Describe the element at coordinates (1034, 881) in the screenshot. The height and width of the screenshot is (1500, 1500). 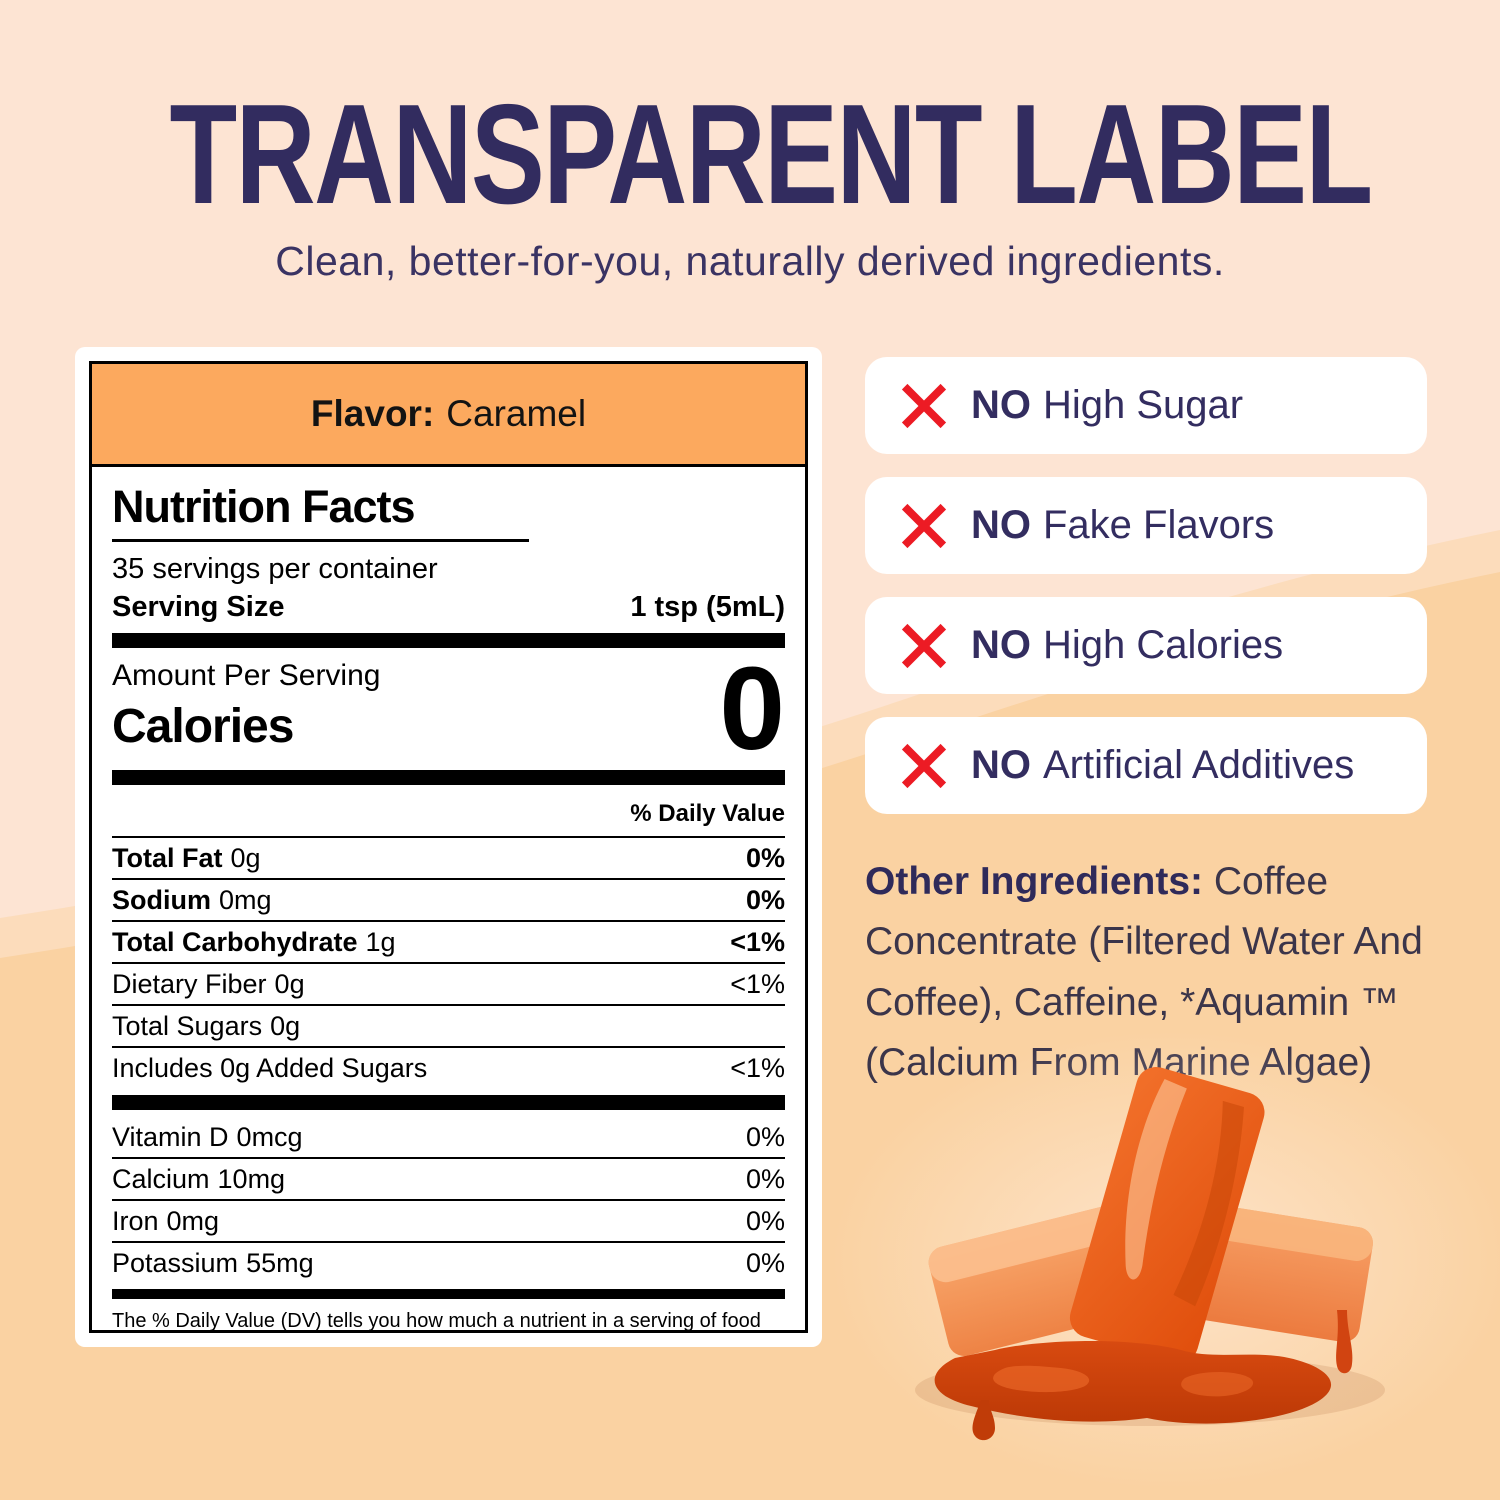
I see `other-ingredients-label: Other Ingredients:` at that location.